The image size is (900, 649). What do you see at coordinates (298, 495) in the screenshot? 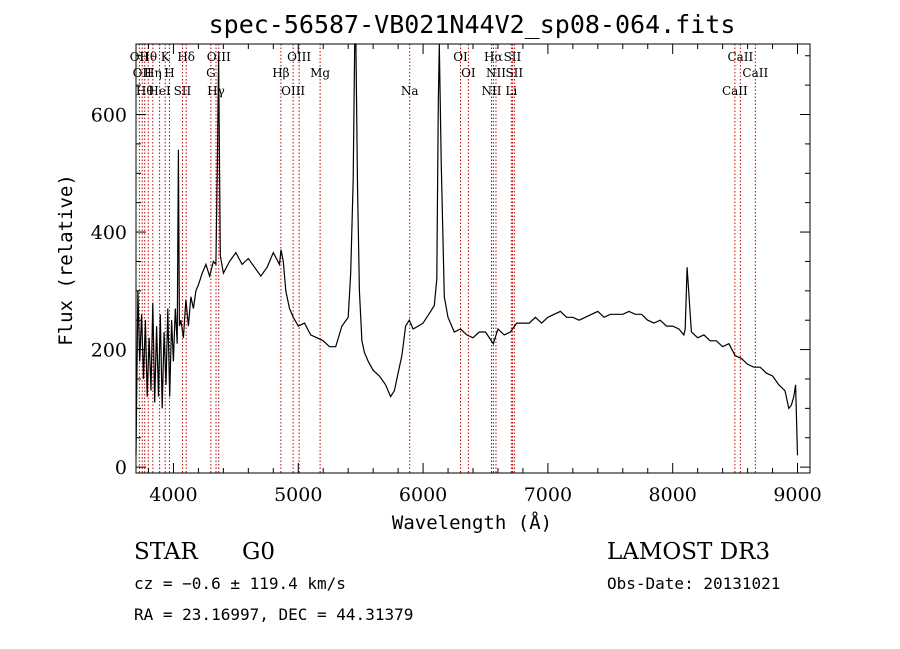
I see `x-tick-label: 5000` at bounding box center [298, 495].